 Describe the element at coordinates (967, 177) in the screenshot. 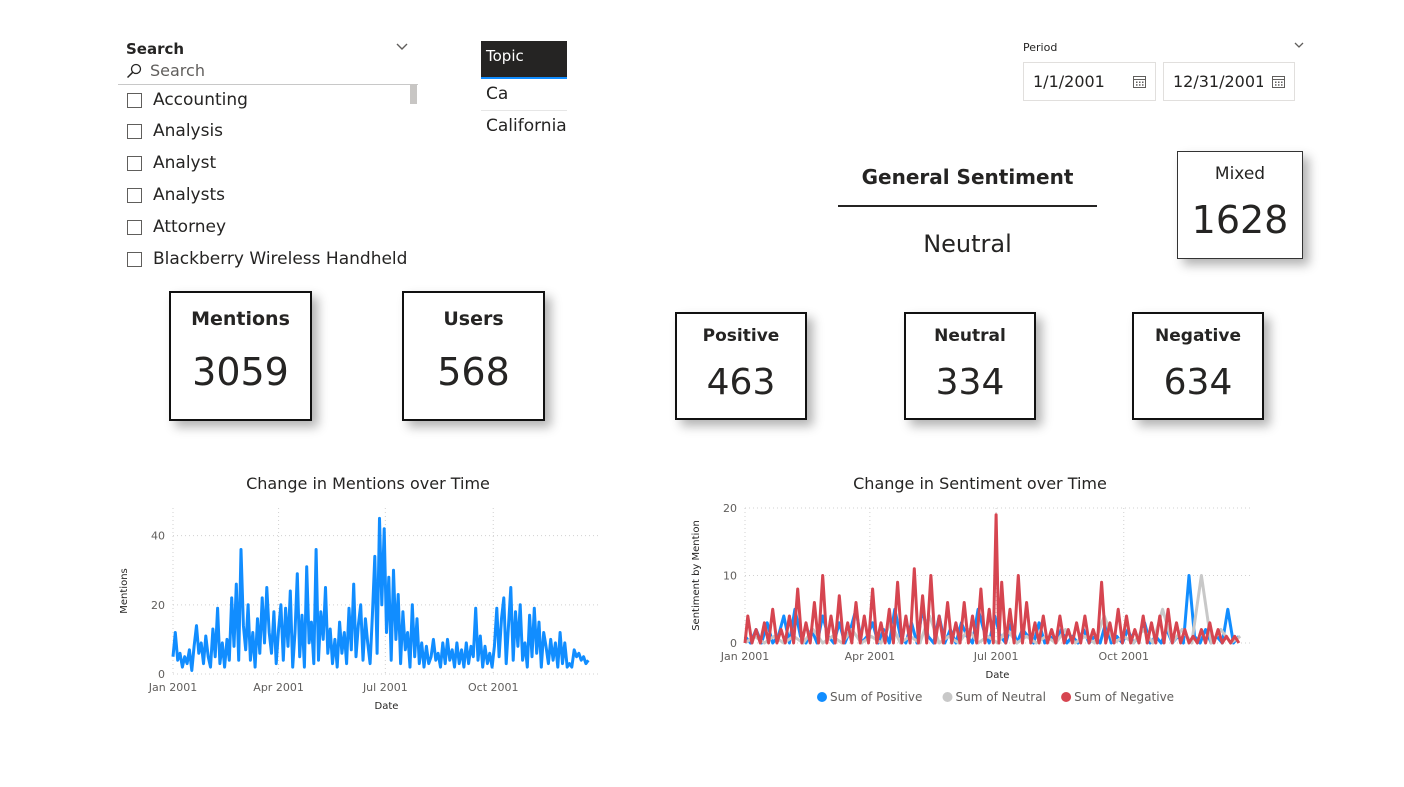

I see `general-sentiment-title: General Sentiment` at that location.